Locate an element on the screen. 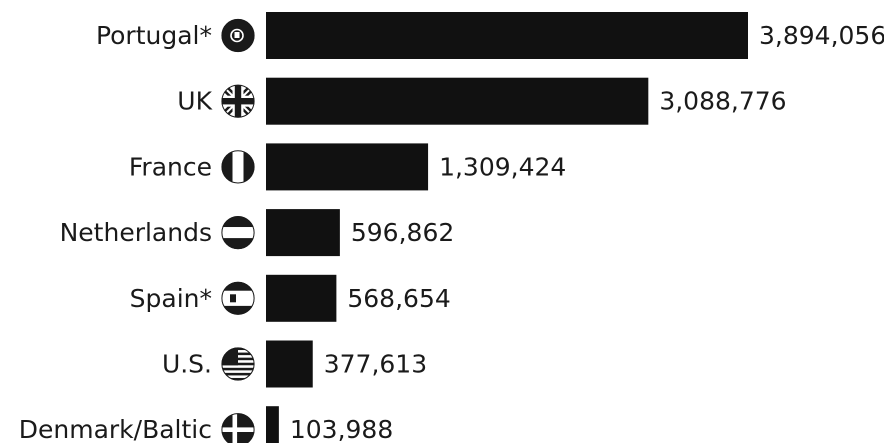 The image size is (884, 443). category-label: Portugal* is located at coordinates (154, 35).